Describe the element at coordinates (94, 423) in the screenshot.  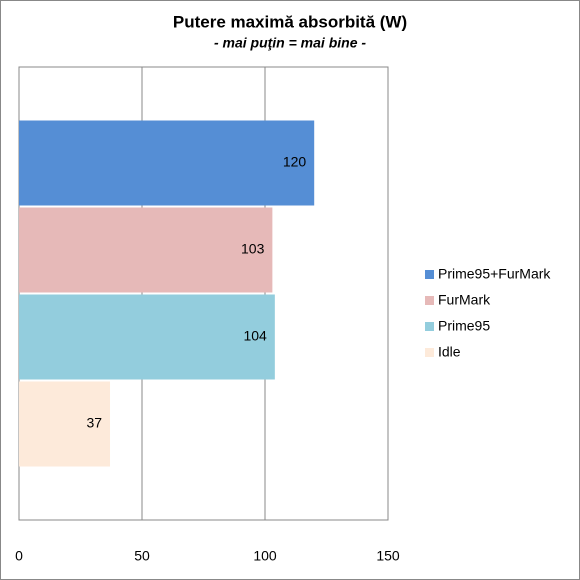
I see `data-label: 37` at that location.